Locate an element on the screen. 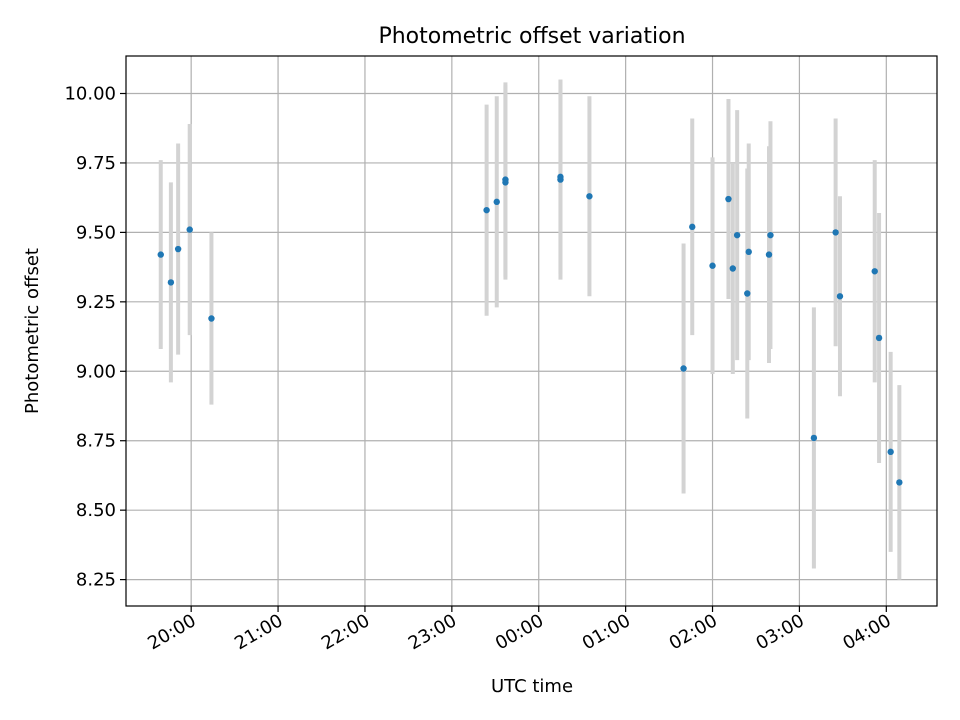 This screenshot has width=960, height=720. x-tick-label: 20:00 is located at coordinates (171, 632).